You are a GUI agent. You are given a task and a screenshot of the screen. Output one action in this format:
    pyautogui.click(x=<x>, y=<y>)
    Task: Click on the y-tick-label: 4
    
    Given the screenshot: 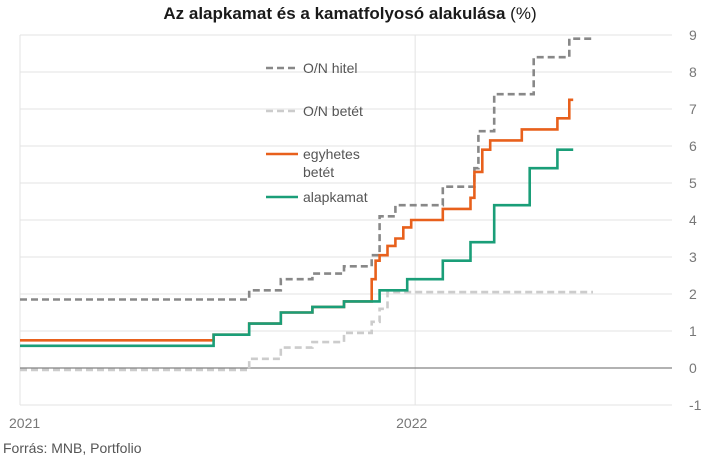 What is the action you would take?
    pyautogui.click(x=693, y=220)
    